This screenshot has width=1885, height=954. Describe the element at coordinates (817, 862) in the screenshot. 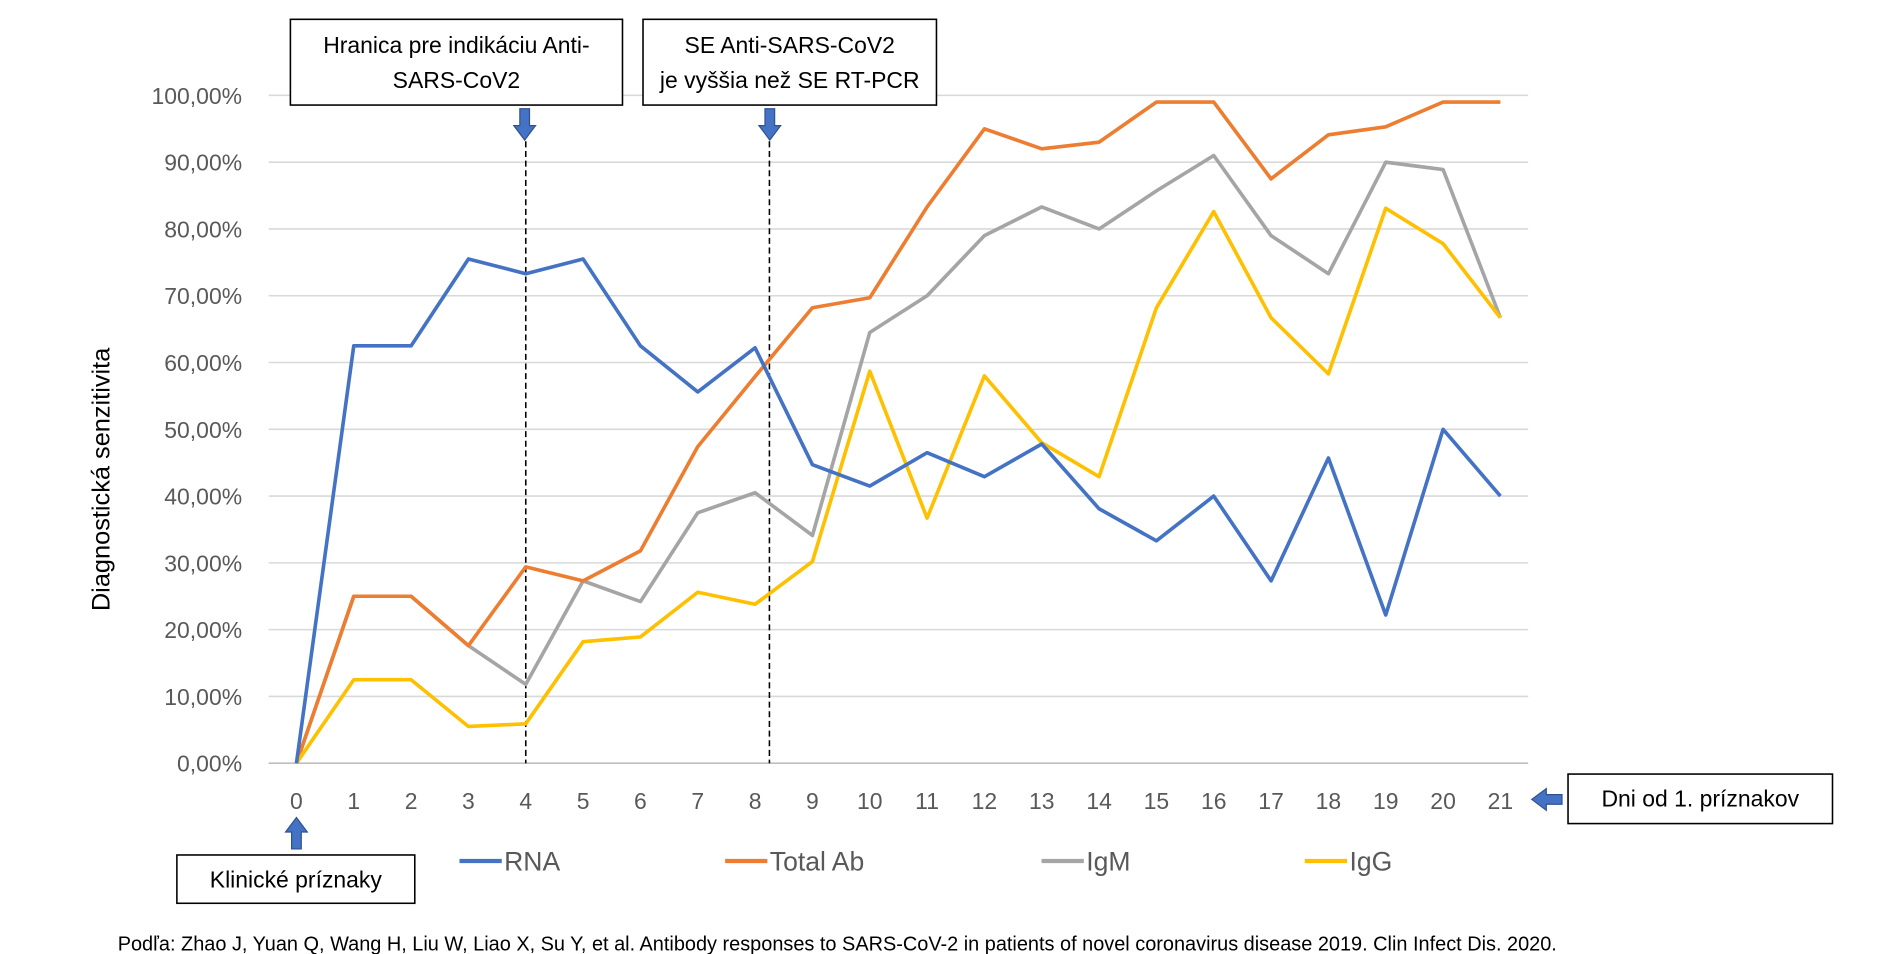

I see `legend-label: Total Ab` at that location.